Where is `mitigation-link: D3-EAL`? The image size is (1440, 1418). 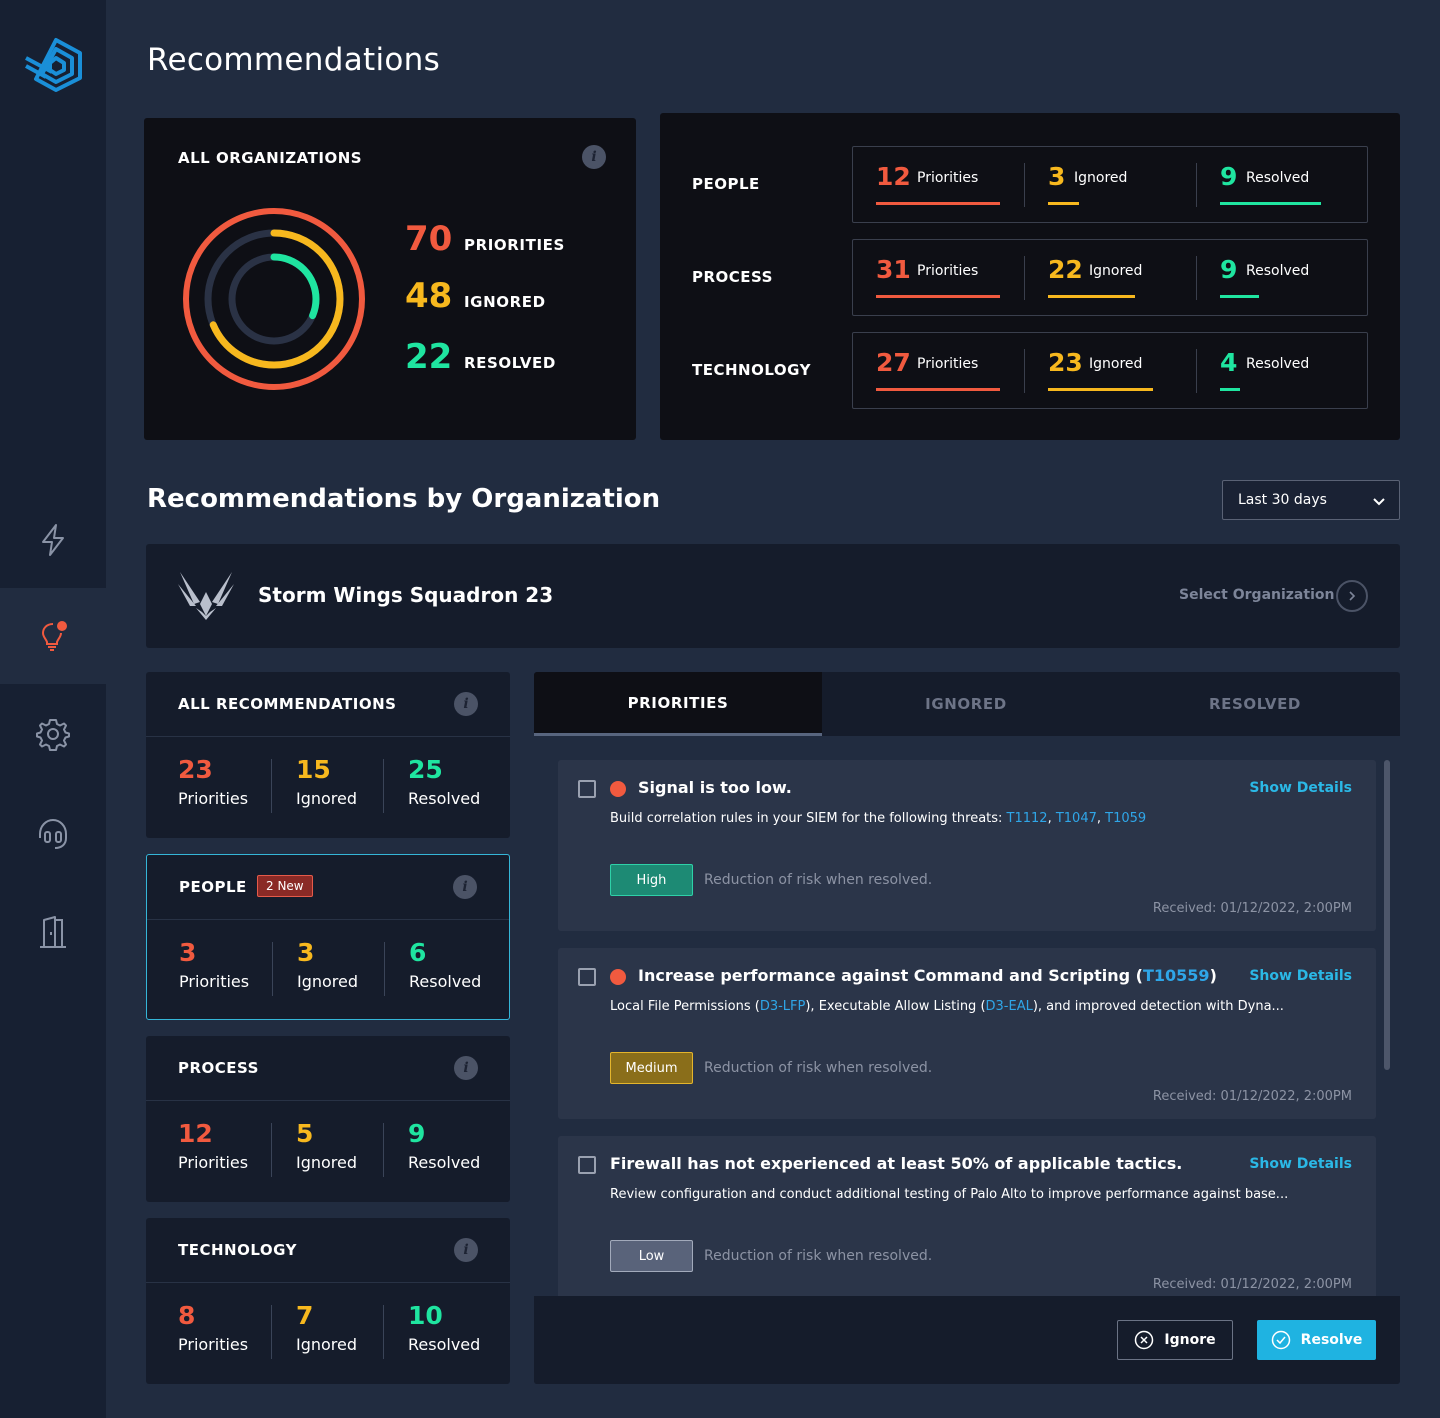 mitigation-link: D3-EAL is located at coordinates (1009, 1006).